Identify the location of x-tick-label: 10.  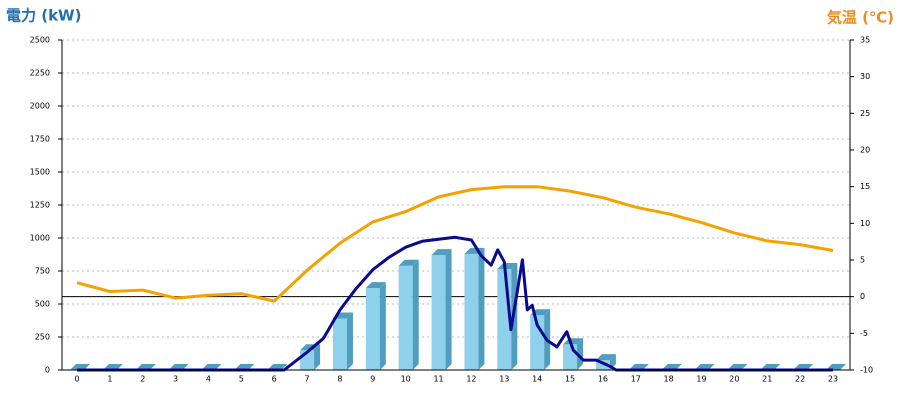
(406, 379).